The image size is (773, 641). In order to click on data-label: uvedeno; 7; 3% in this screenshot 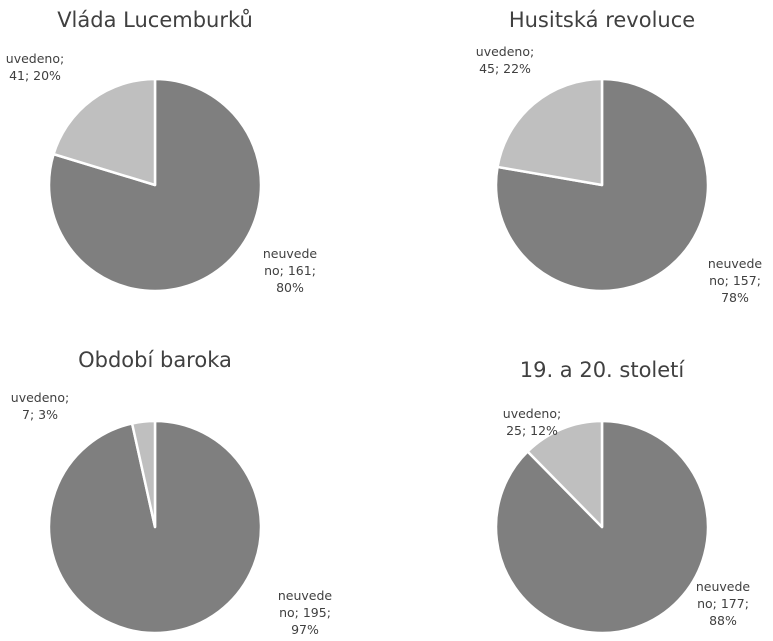, I will do `click(40, 406)`.